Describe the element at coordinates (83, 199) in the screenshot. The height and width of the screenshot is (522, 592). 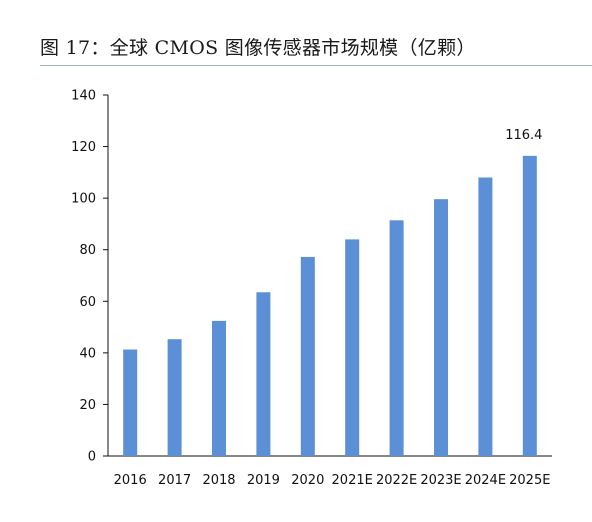
I see `y-tick-label: 100` at that location.